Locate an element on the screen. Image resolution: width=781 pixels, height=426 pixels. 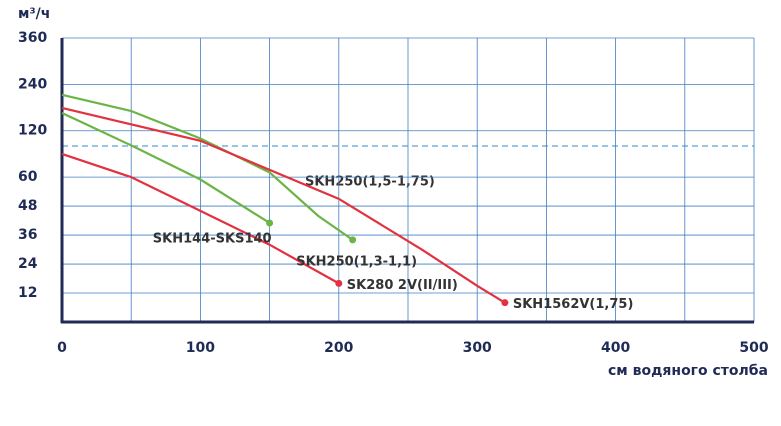
series-label: SK280 2V(II/III) is located at coordinates (402, 285).